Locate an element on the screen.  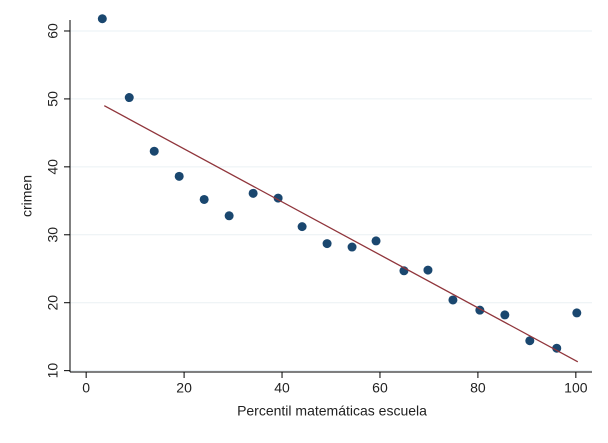
x-tick-label: 80 is located at coordinates (478, 388).